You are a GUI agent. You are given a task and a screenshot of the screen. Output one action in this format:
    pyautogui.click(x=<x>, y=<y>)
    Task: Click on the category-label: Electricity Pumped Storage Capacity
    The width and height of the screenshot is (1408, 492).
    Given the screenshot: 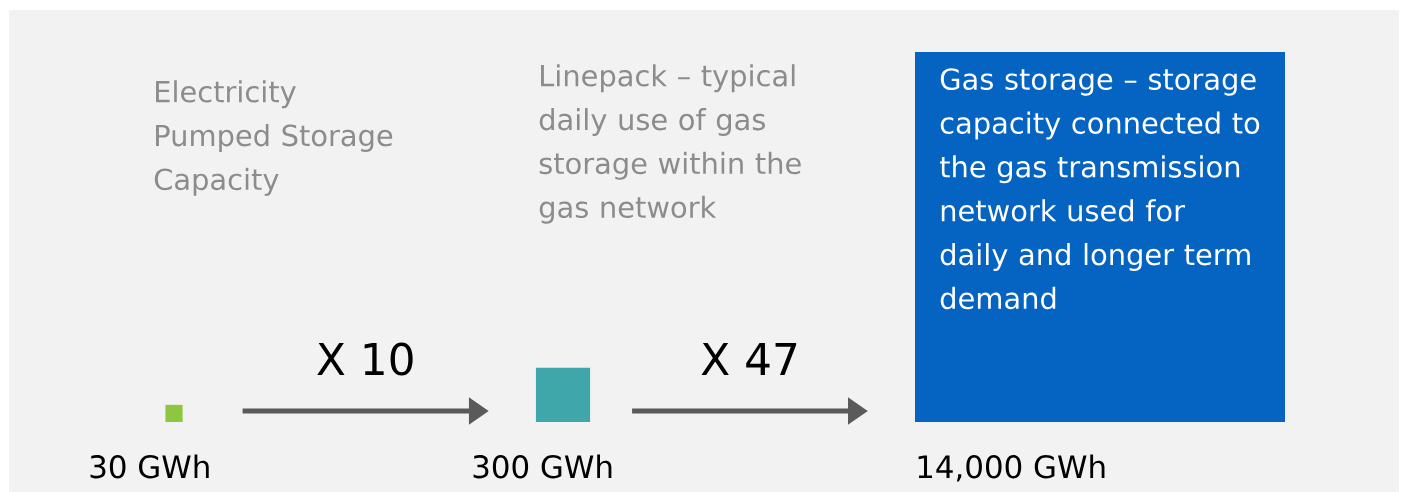 What is the action you would take?
    pyautogui.click(x=273, y=138)
    